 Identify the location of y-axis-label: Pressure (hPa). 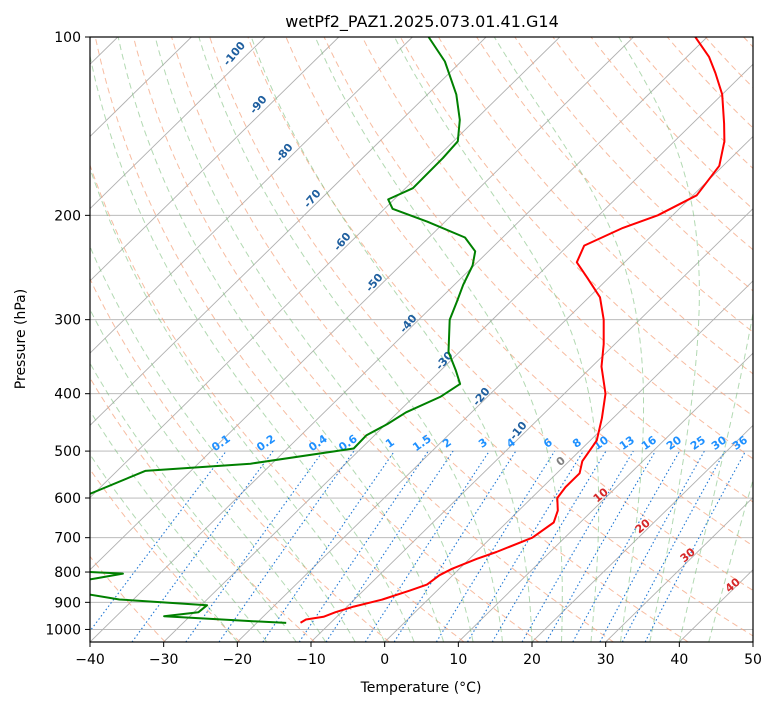
(21, 339).